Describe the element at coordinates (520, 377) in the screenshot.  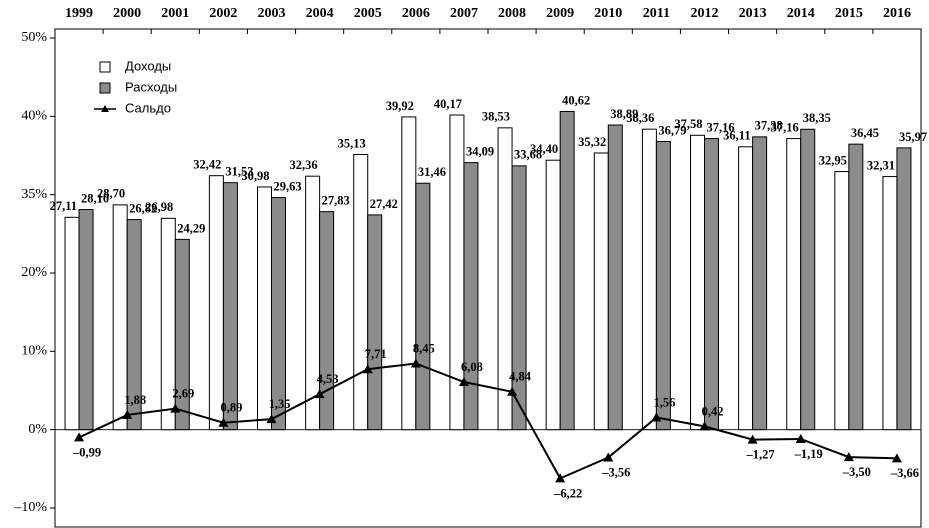
I see `value-label: 4,84` at that location.